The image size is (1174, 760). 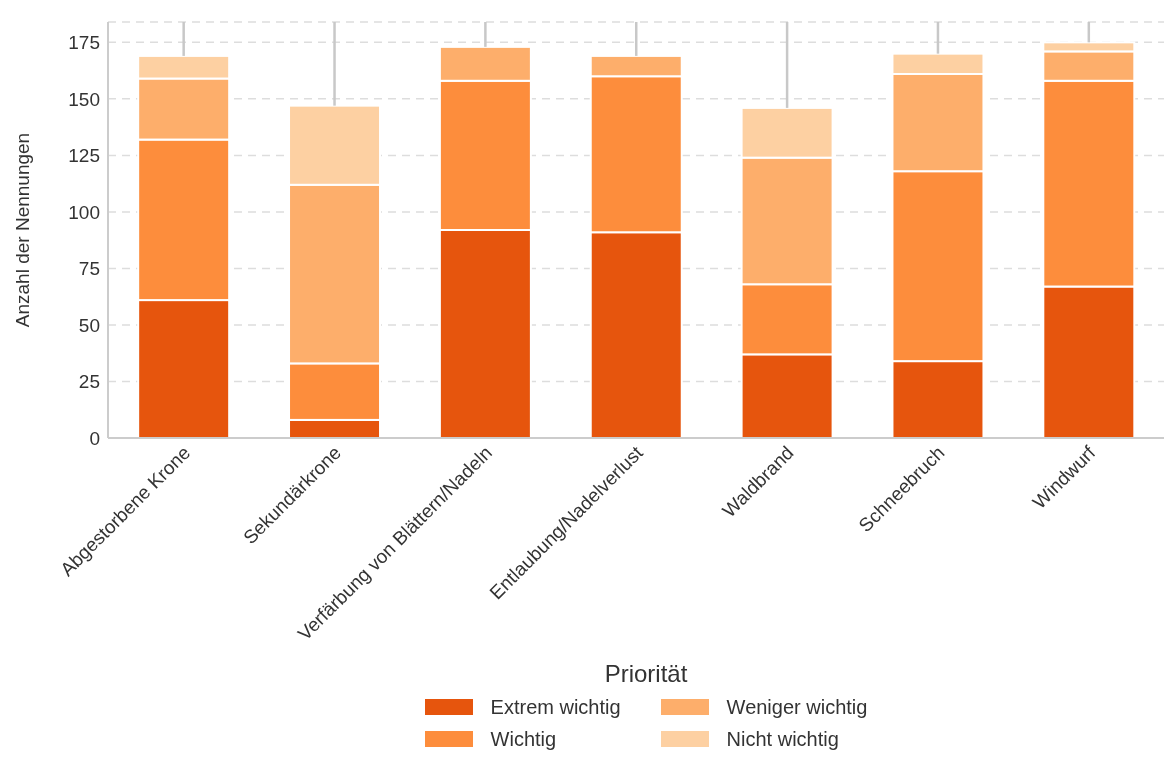 What do you see at coordinates (84, 156) in the screenshot?
I see `y-tick-label: 125` at bounding box center [84, 156].